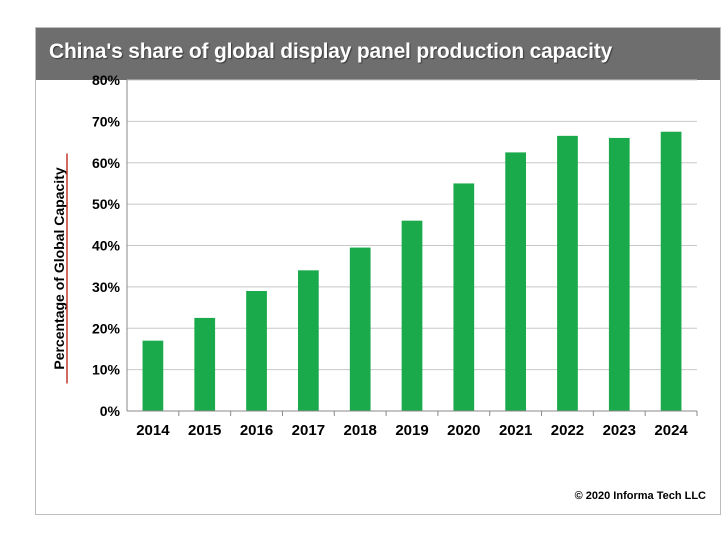 The width and height of the screenshot is (721, 541). What do you see at coordinates (463, 430) in the screenshot?
I see `x-tick-label: 2020` at bounding box center [463, 430].